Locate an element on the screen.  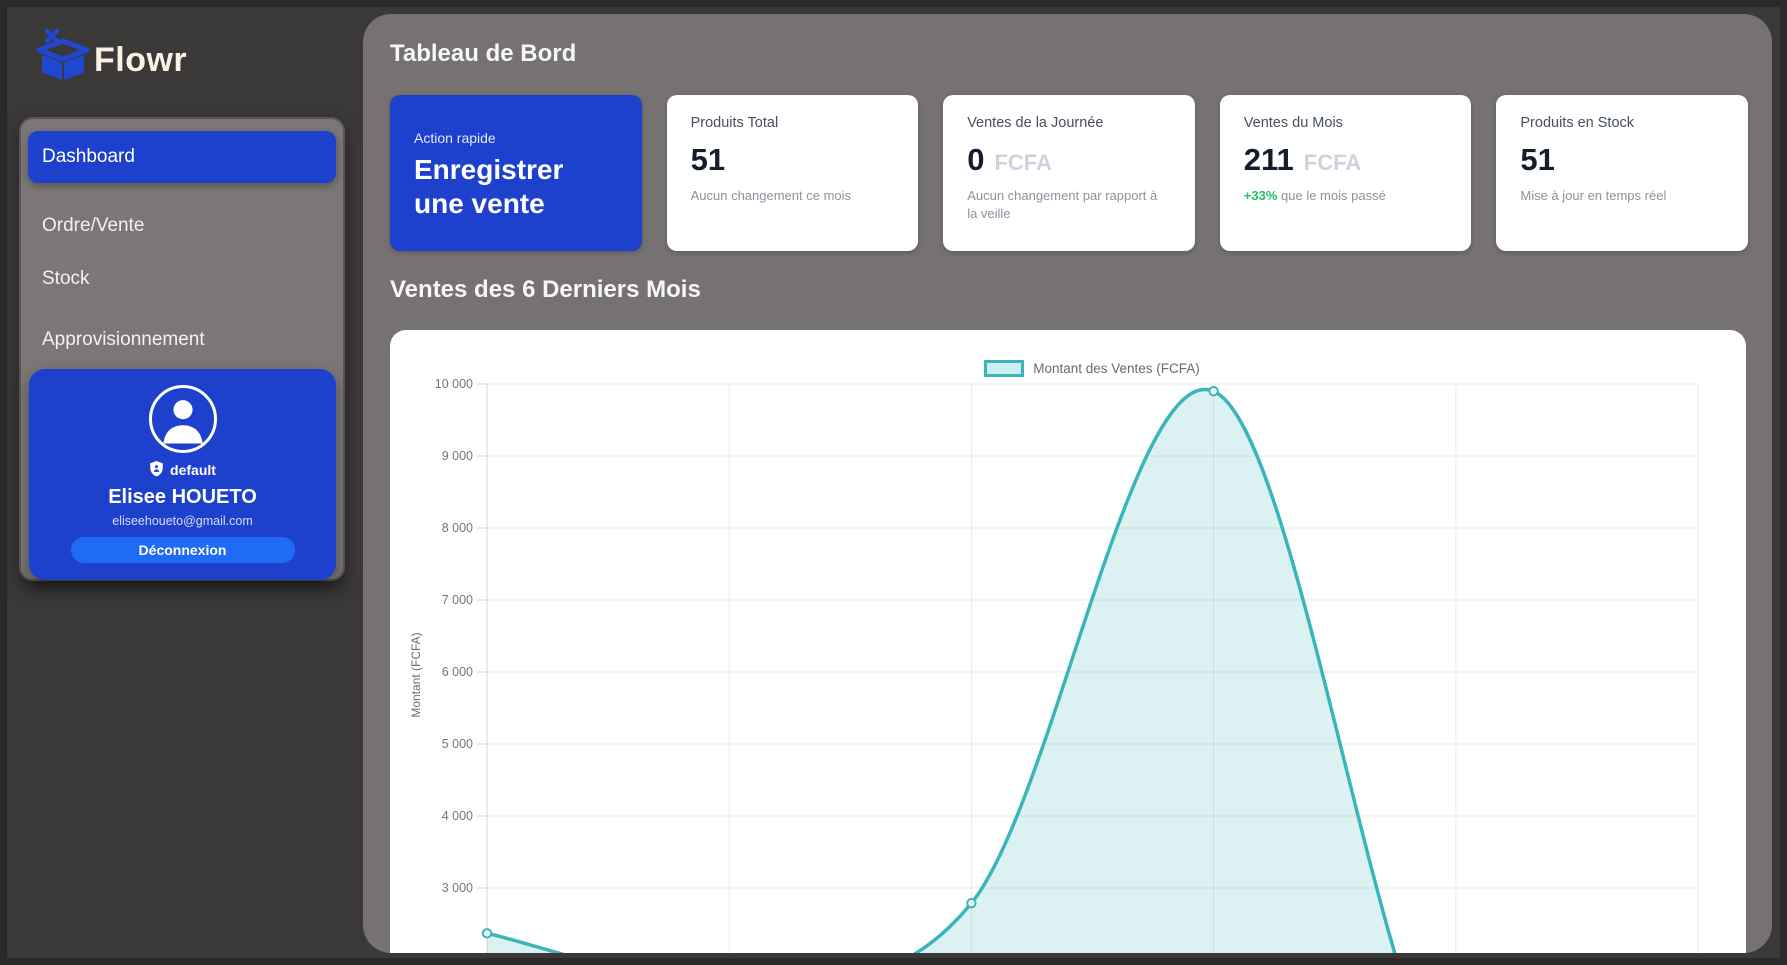
legend-label: Montant des Ventes (FCFA) is located at coordinates (1116, 368).